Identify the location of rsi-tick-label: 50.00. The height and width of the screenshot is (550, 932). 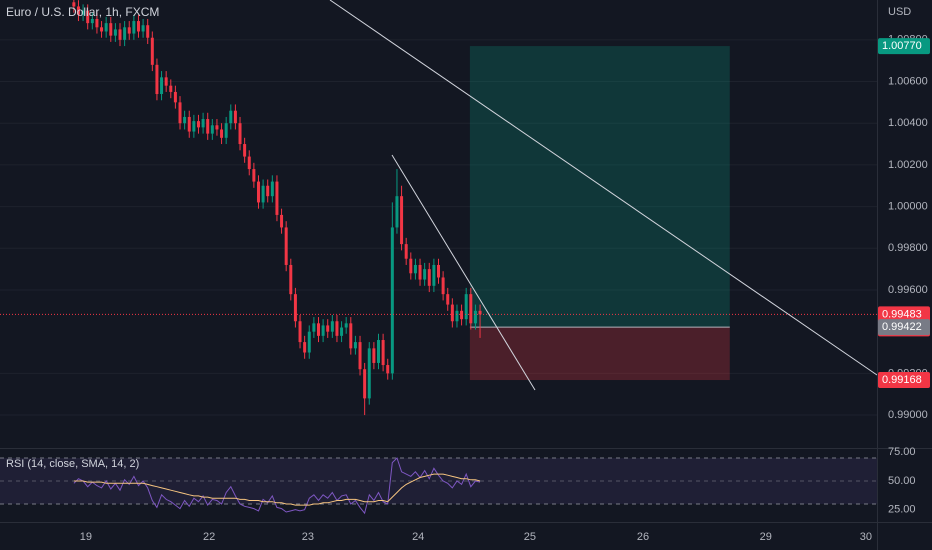
(902, 481).